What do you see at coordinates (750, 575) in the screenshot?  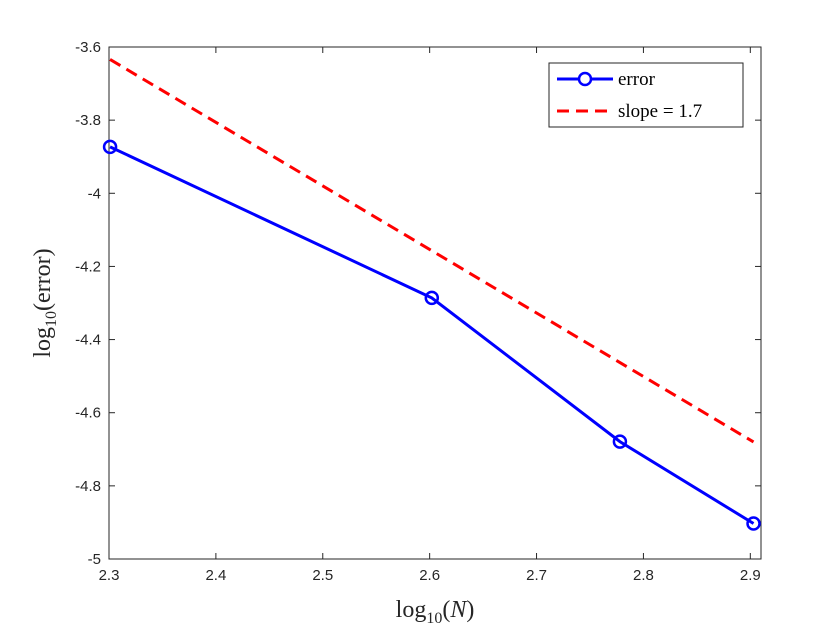 I see `x-tick-label: 2.9` at bounding box center [750, 575].